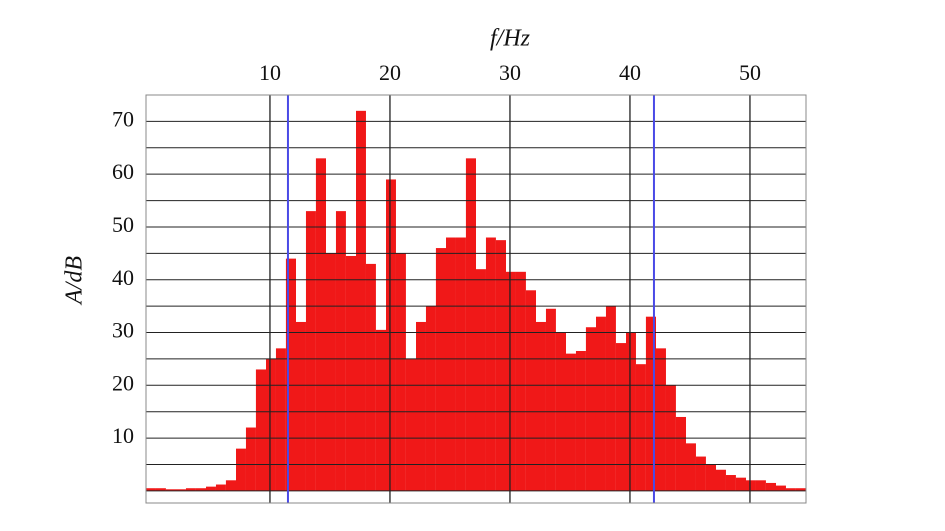 The image size is (945, 531). Describe the element at coordinates (123, 171) in the screenshot. I see `y-tick-label: 60` at that location.